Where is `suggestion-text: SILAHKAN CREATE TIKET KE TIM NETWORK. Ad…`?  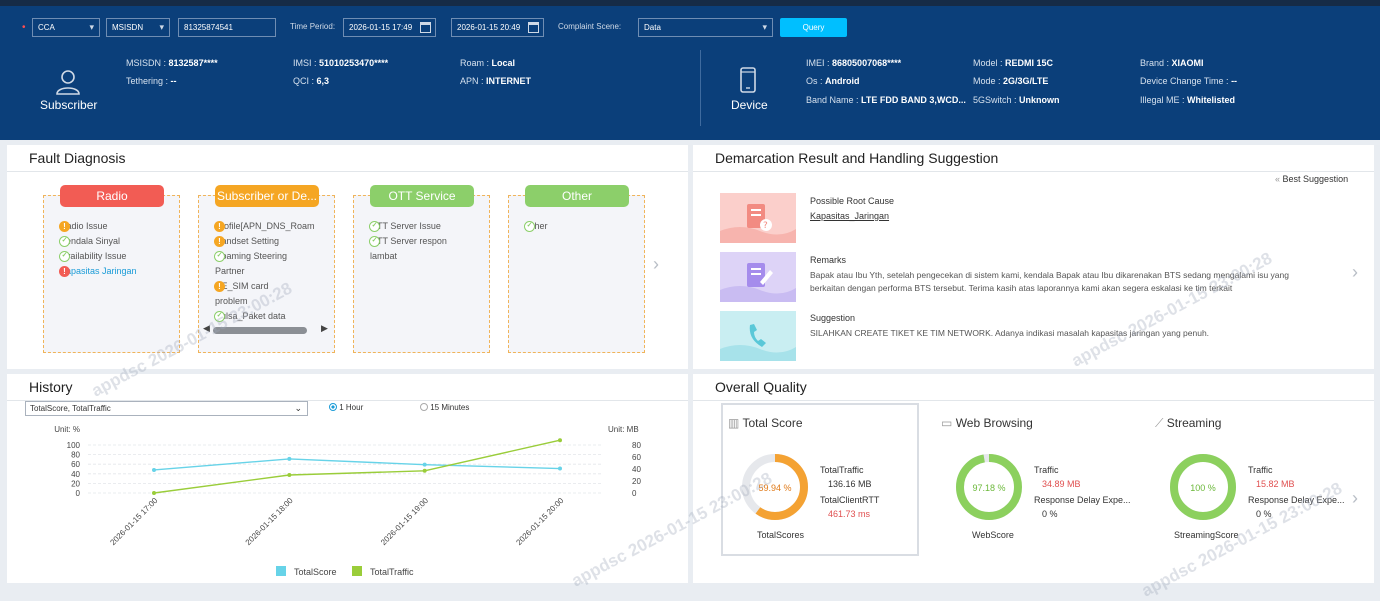
suggestion-text: SILAHKAN CREATE TIKET KE TIM NETWORK. Ad… is located at coordinates (1010, 333).